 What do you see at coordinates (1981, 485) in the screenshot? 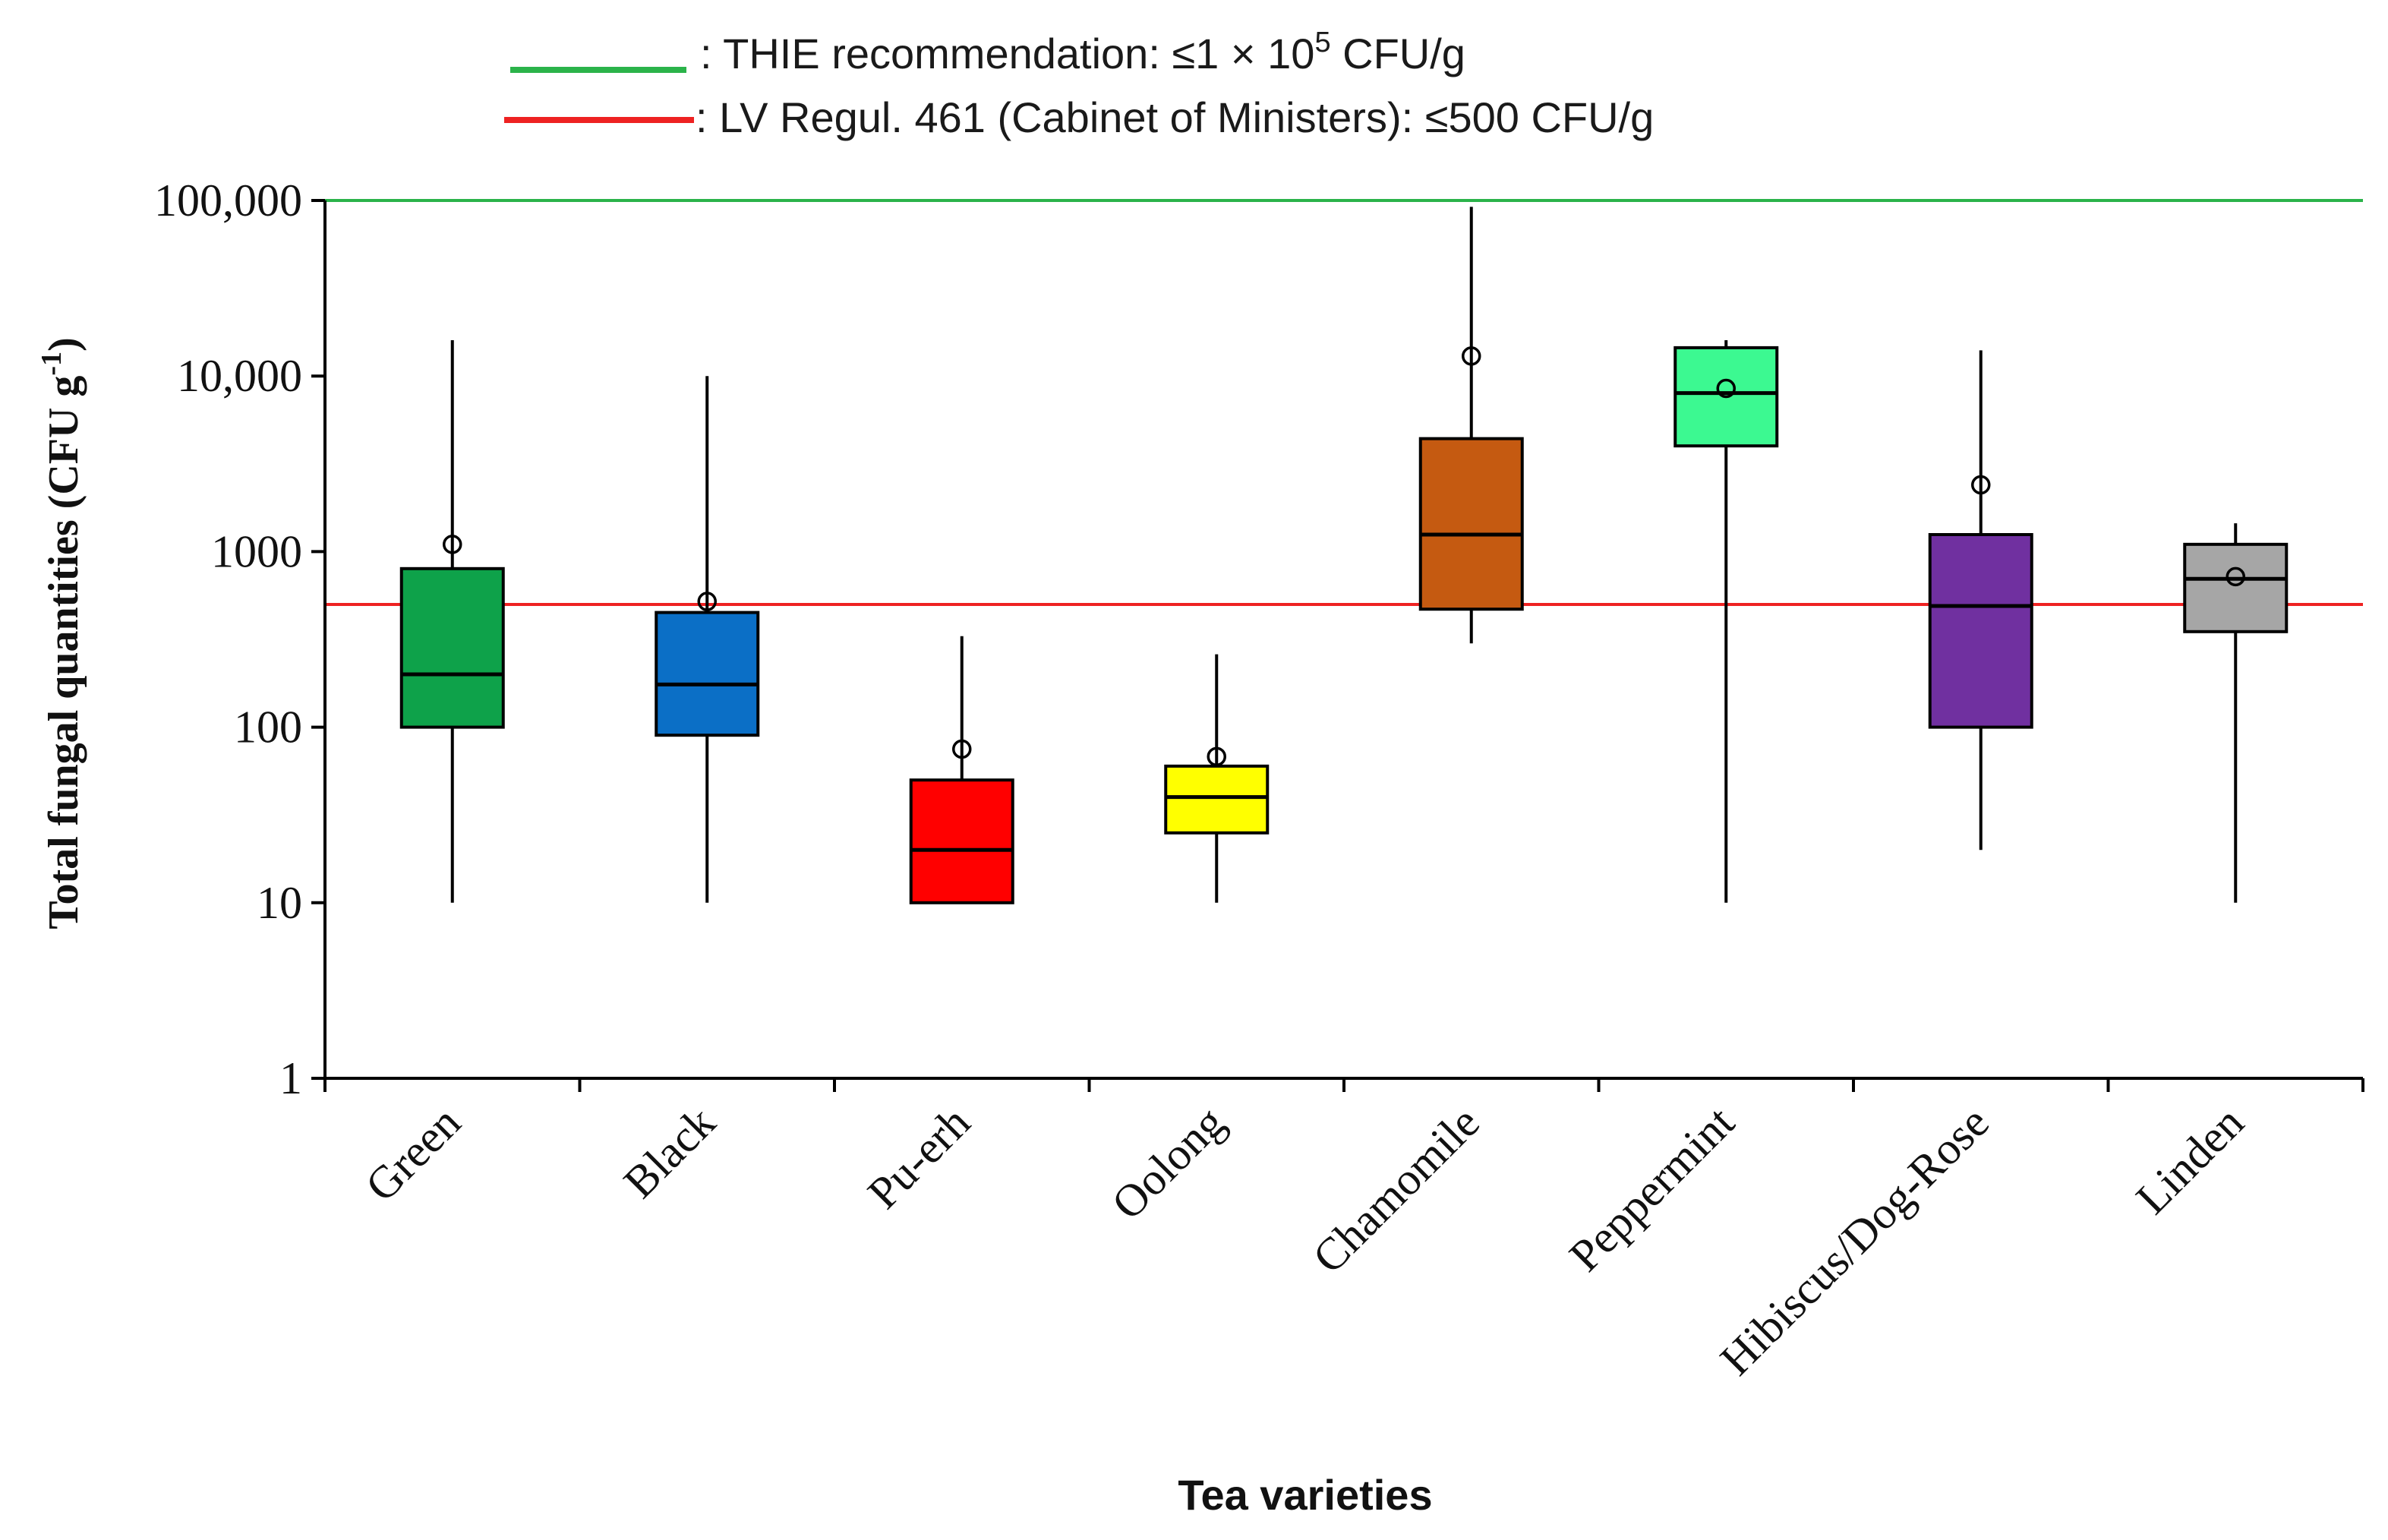
I see `mean-marker-hibiscus-dog-rose` at bounding box center [1981, 485].